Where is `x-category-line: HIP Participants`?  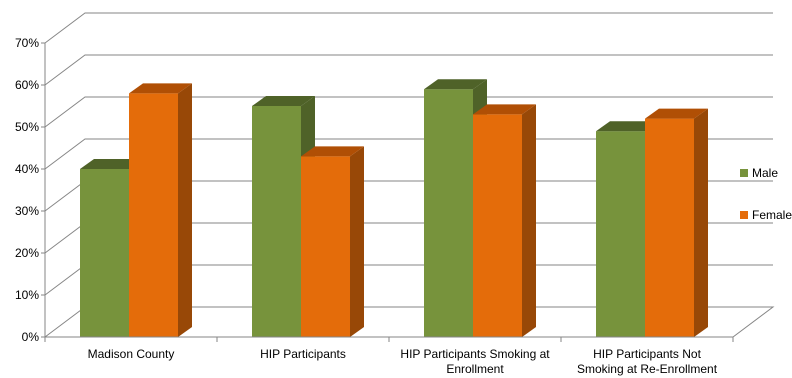
x-category-line: HIP Participants is located at coordinates (303, 354).